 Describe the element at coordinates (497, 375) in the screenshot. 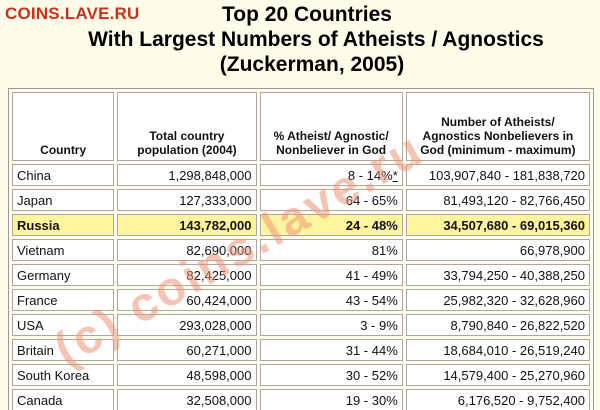

I see `cell-number: 14,579,400 - 25,270,960` at that location.